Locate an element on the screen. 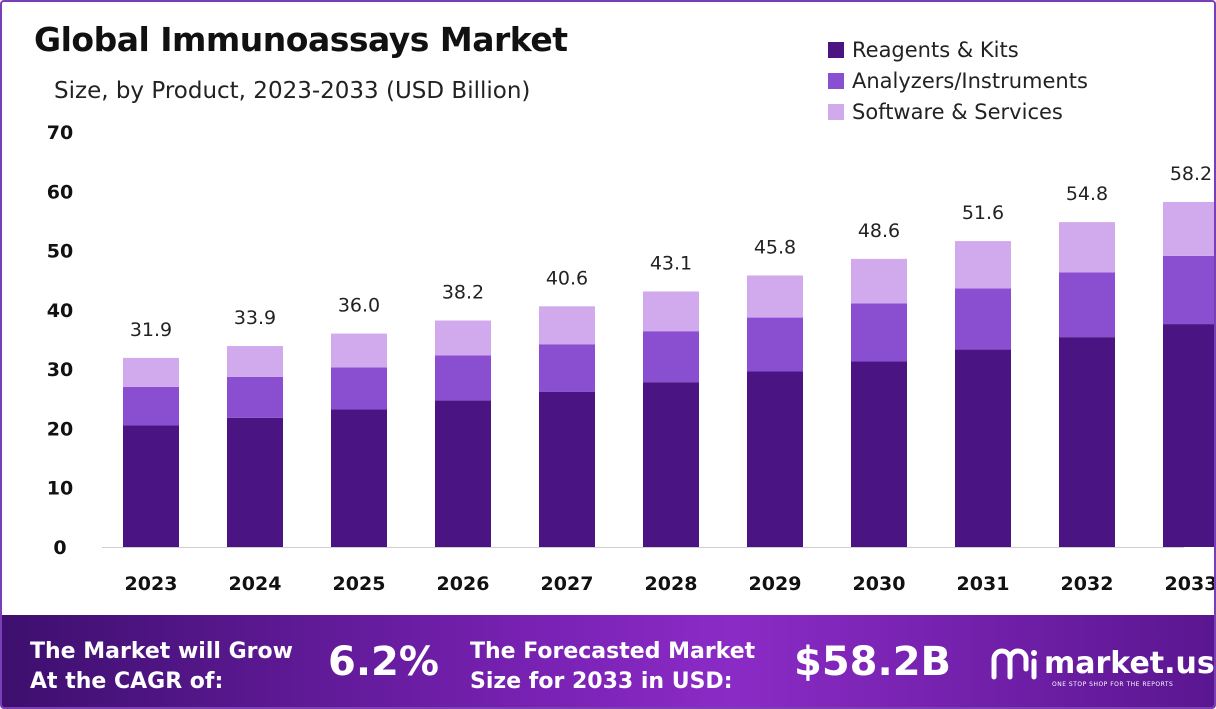  y-tick-label: 40 is located at coordinates (60, 311).